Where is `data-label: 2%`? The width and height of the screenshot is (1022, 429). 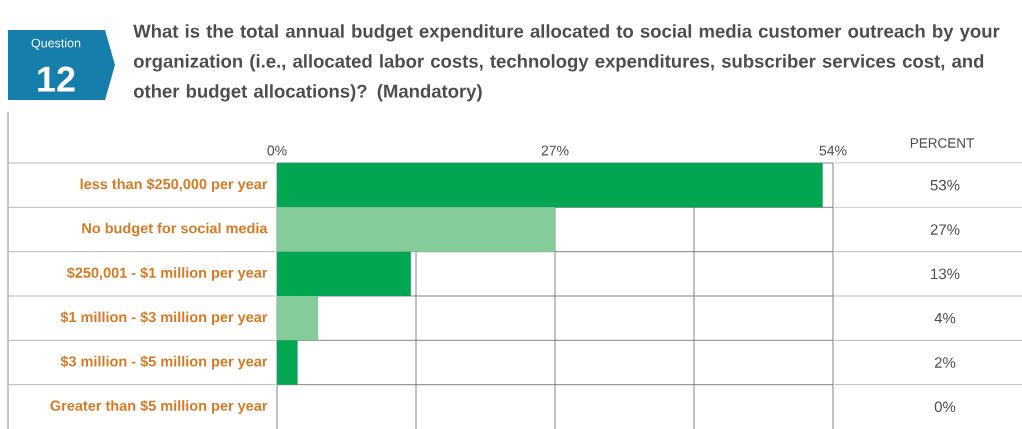 data-label: 2% is located at coordinates (945, 362).